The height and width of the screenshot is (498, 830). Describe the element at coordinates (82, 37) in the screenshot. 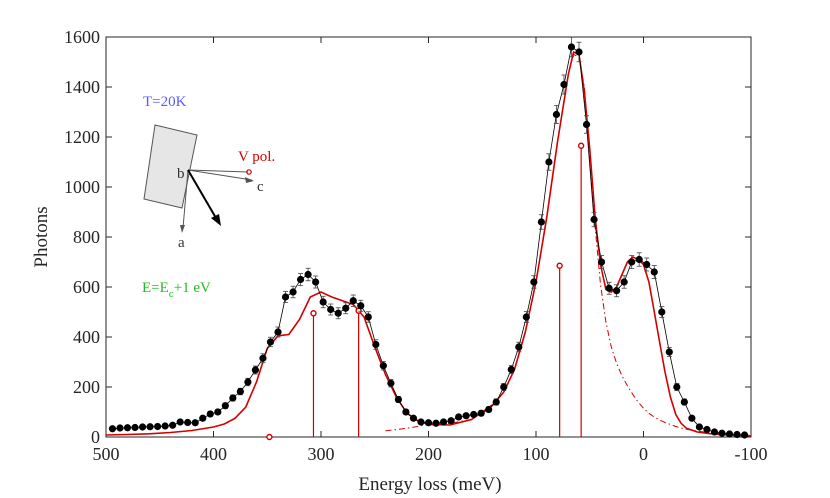

I see `y-tick-label: 1600` at that location.